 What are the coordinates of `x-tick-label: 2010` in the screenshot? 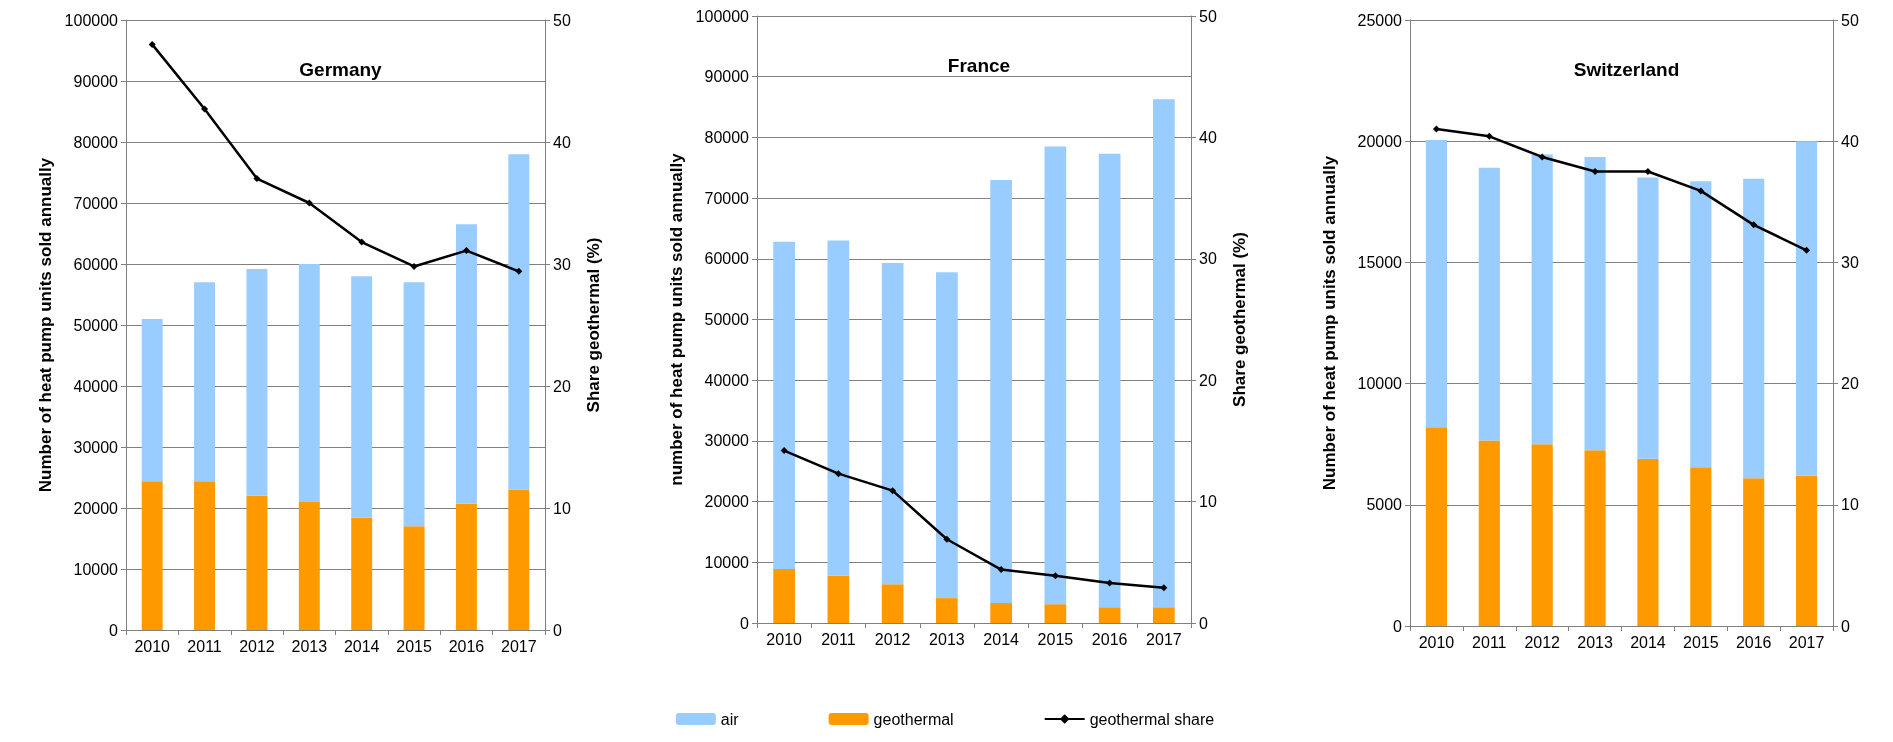 It's located at (152, 646).